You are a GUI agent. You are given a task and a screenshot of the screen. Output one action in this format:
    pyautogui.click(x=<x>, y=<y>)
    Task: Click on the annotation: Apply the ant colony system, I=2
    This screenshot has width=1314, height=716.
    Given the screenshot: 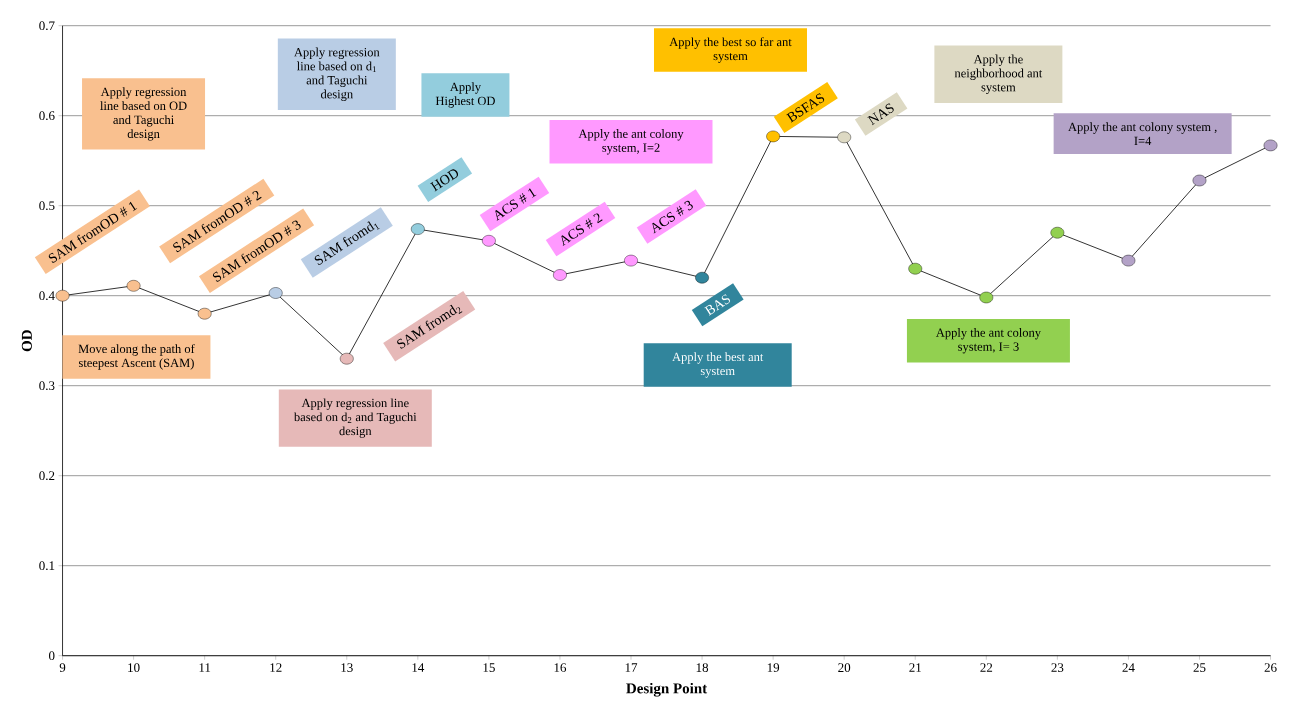 What is the action you would take?
    pyautogui.click(x=631, y=142)
    